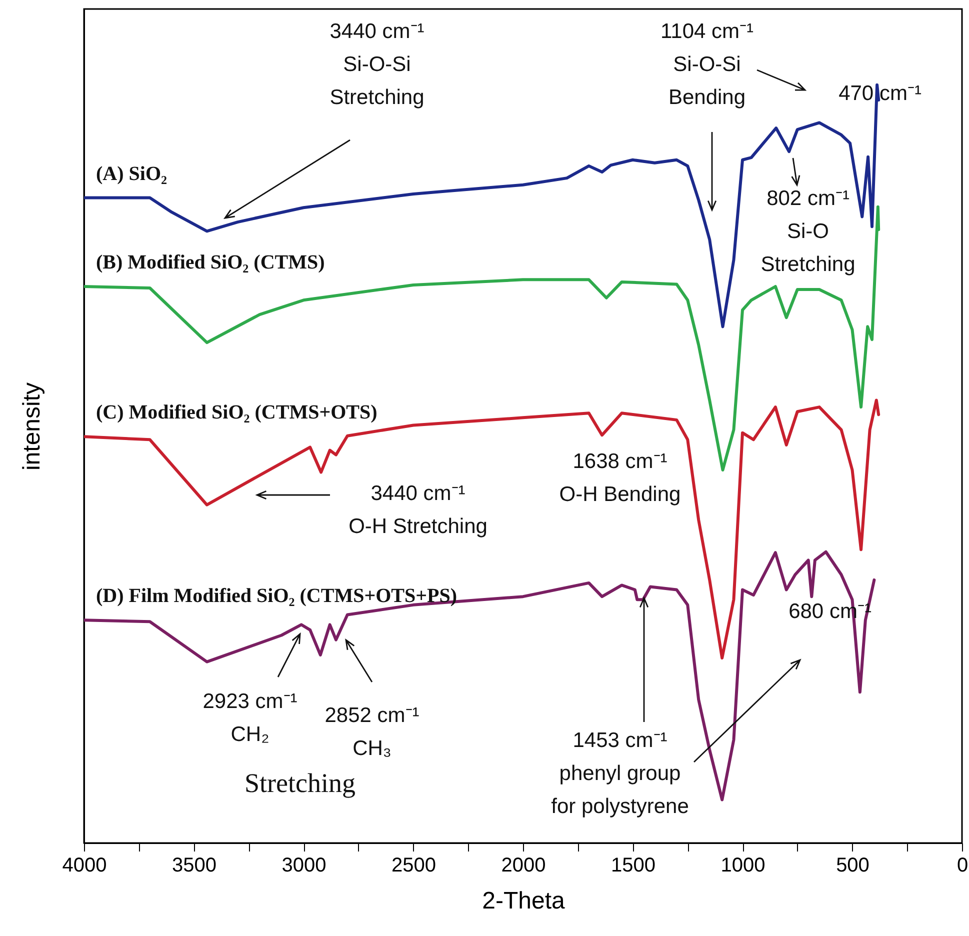  Describe the element at coordinates (210, 262) in the screenshot. I see `series-label: (B) Modified SiO₂ (CTMS)` at that location.